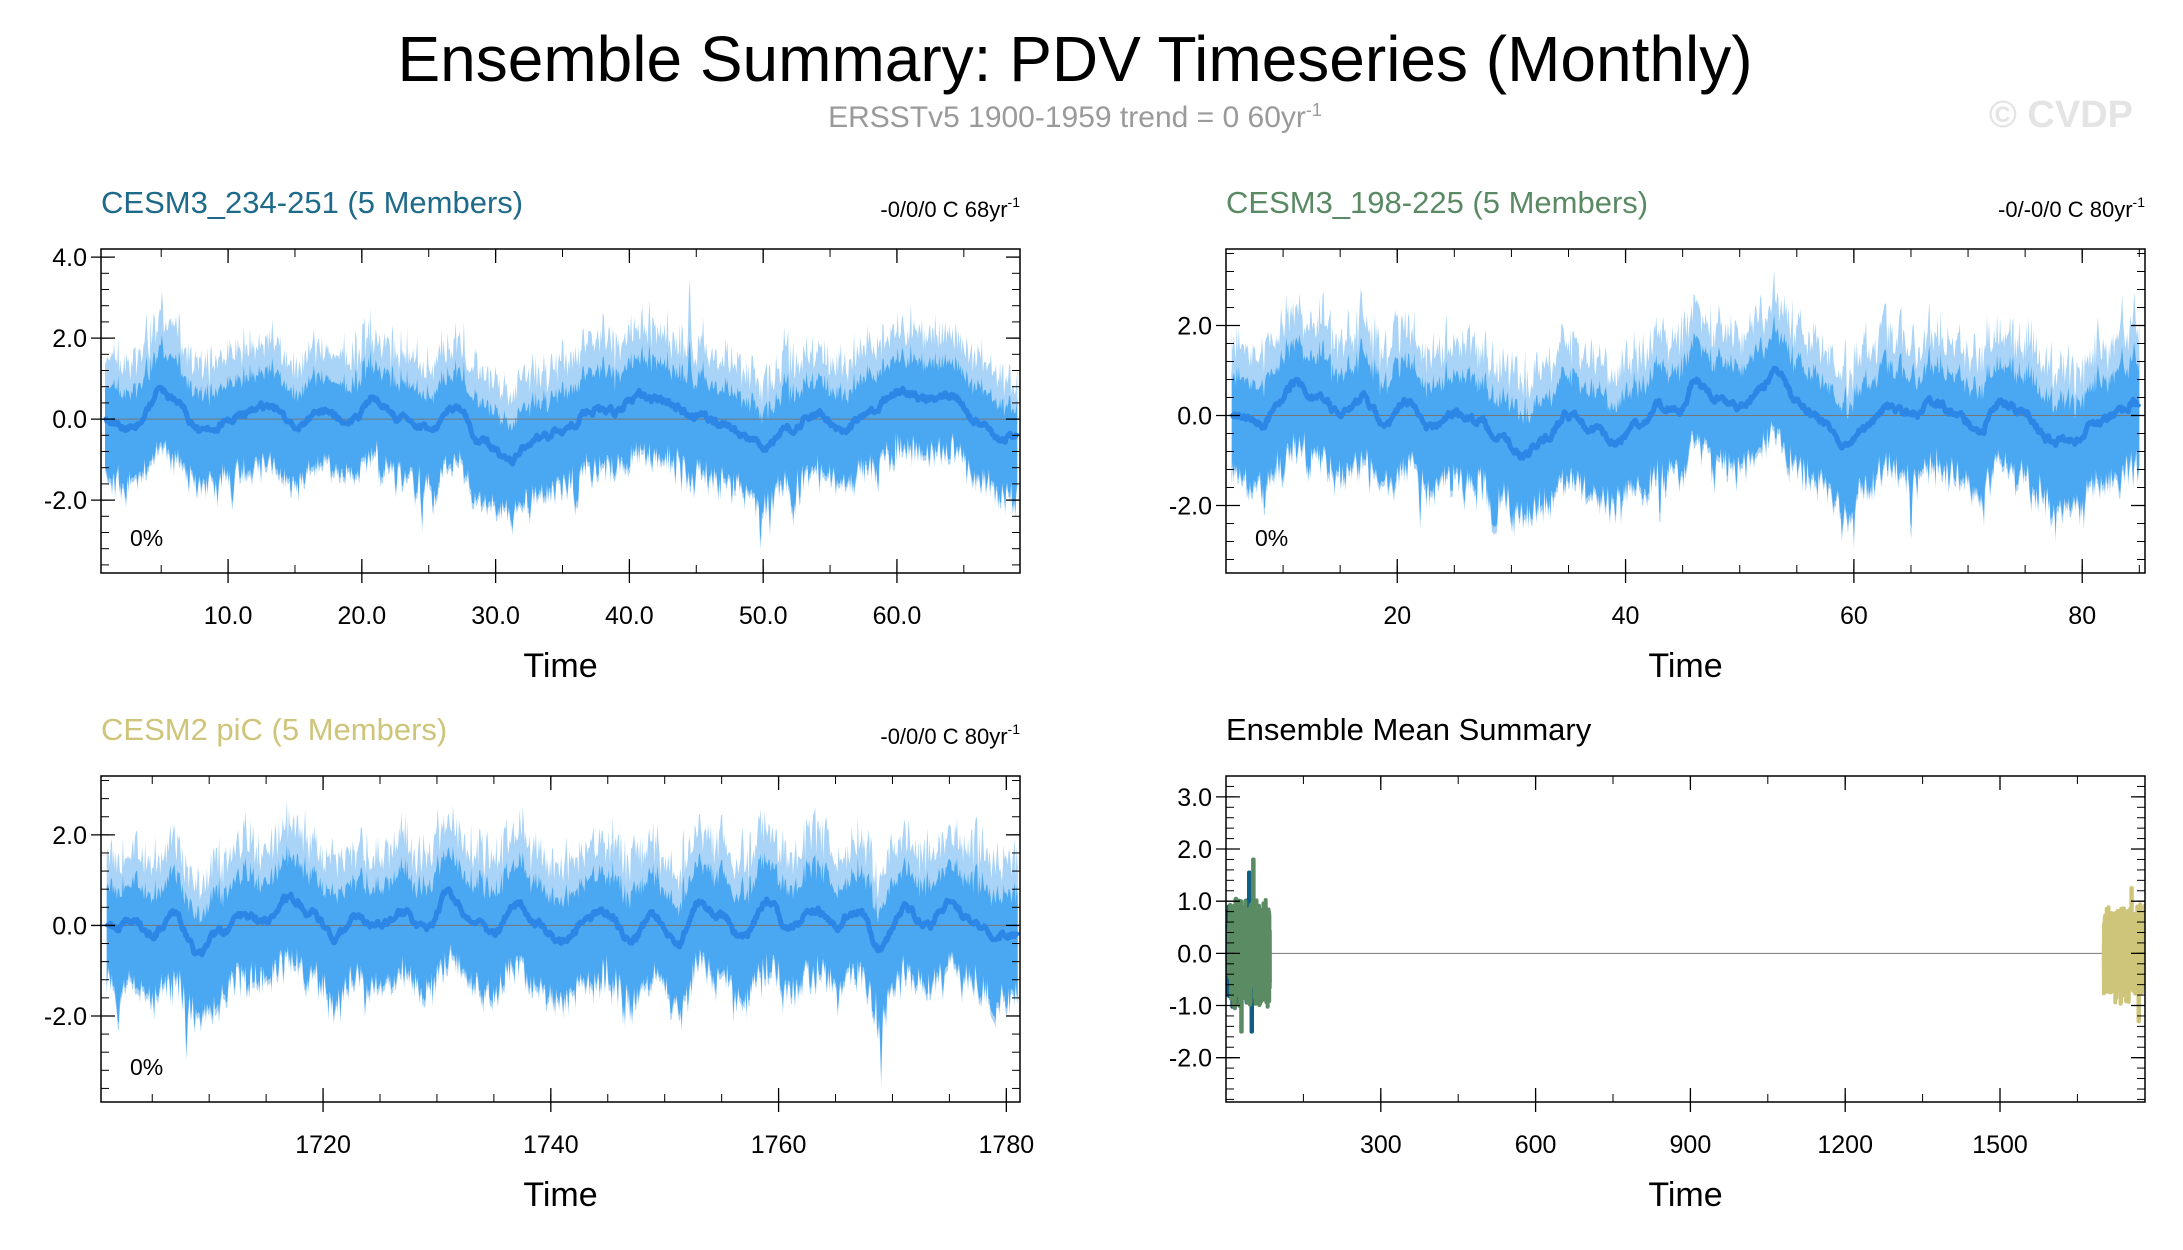 The image size is (2183, 1250). What do you see at coordinates (69, 258) in the screenshot?
I see `y-tick-label: 4.0` at bounding box center [69, 258].